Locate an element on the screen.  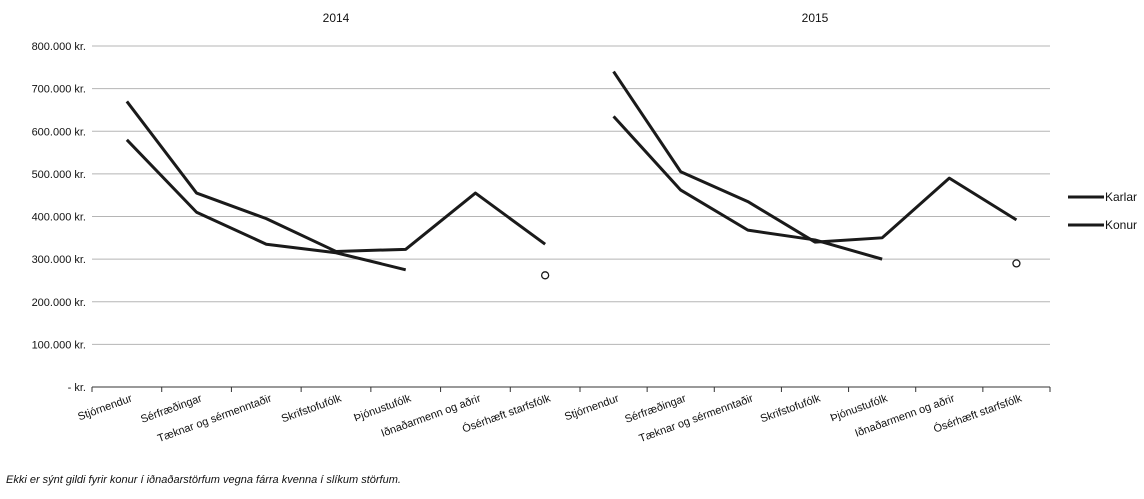
y-tick-label: 500.000 kr. is located at coordinates (59, 175).